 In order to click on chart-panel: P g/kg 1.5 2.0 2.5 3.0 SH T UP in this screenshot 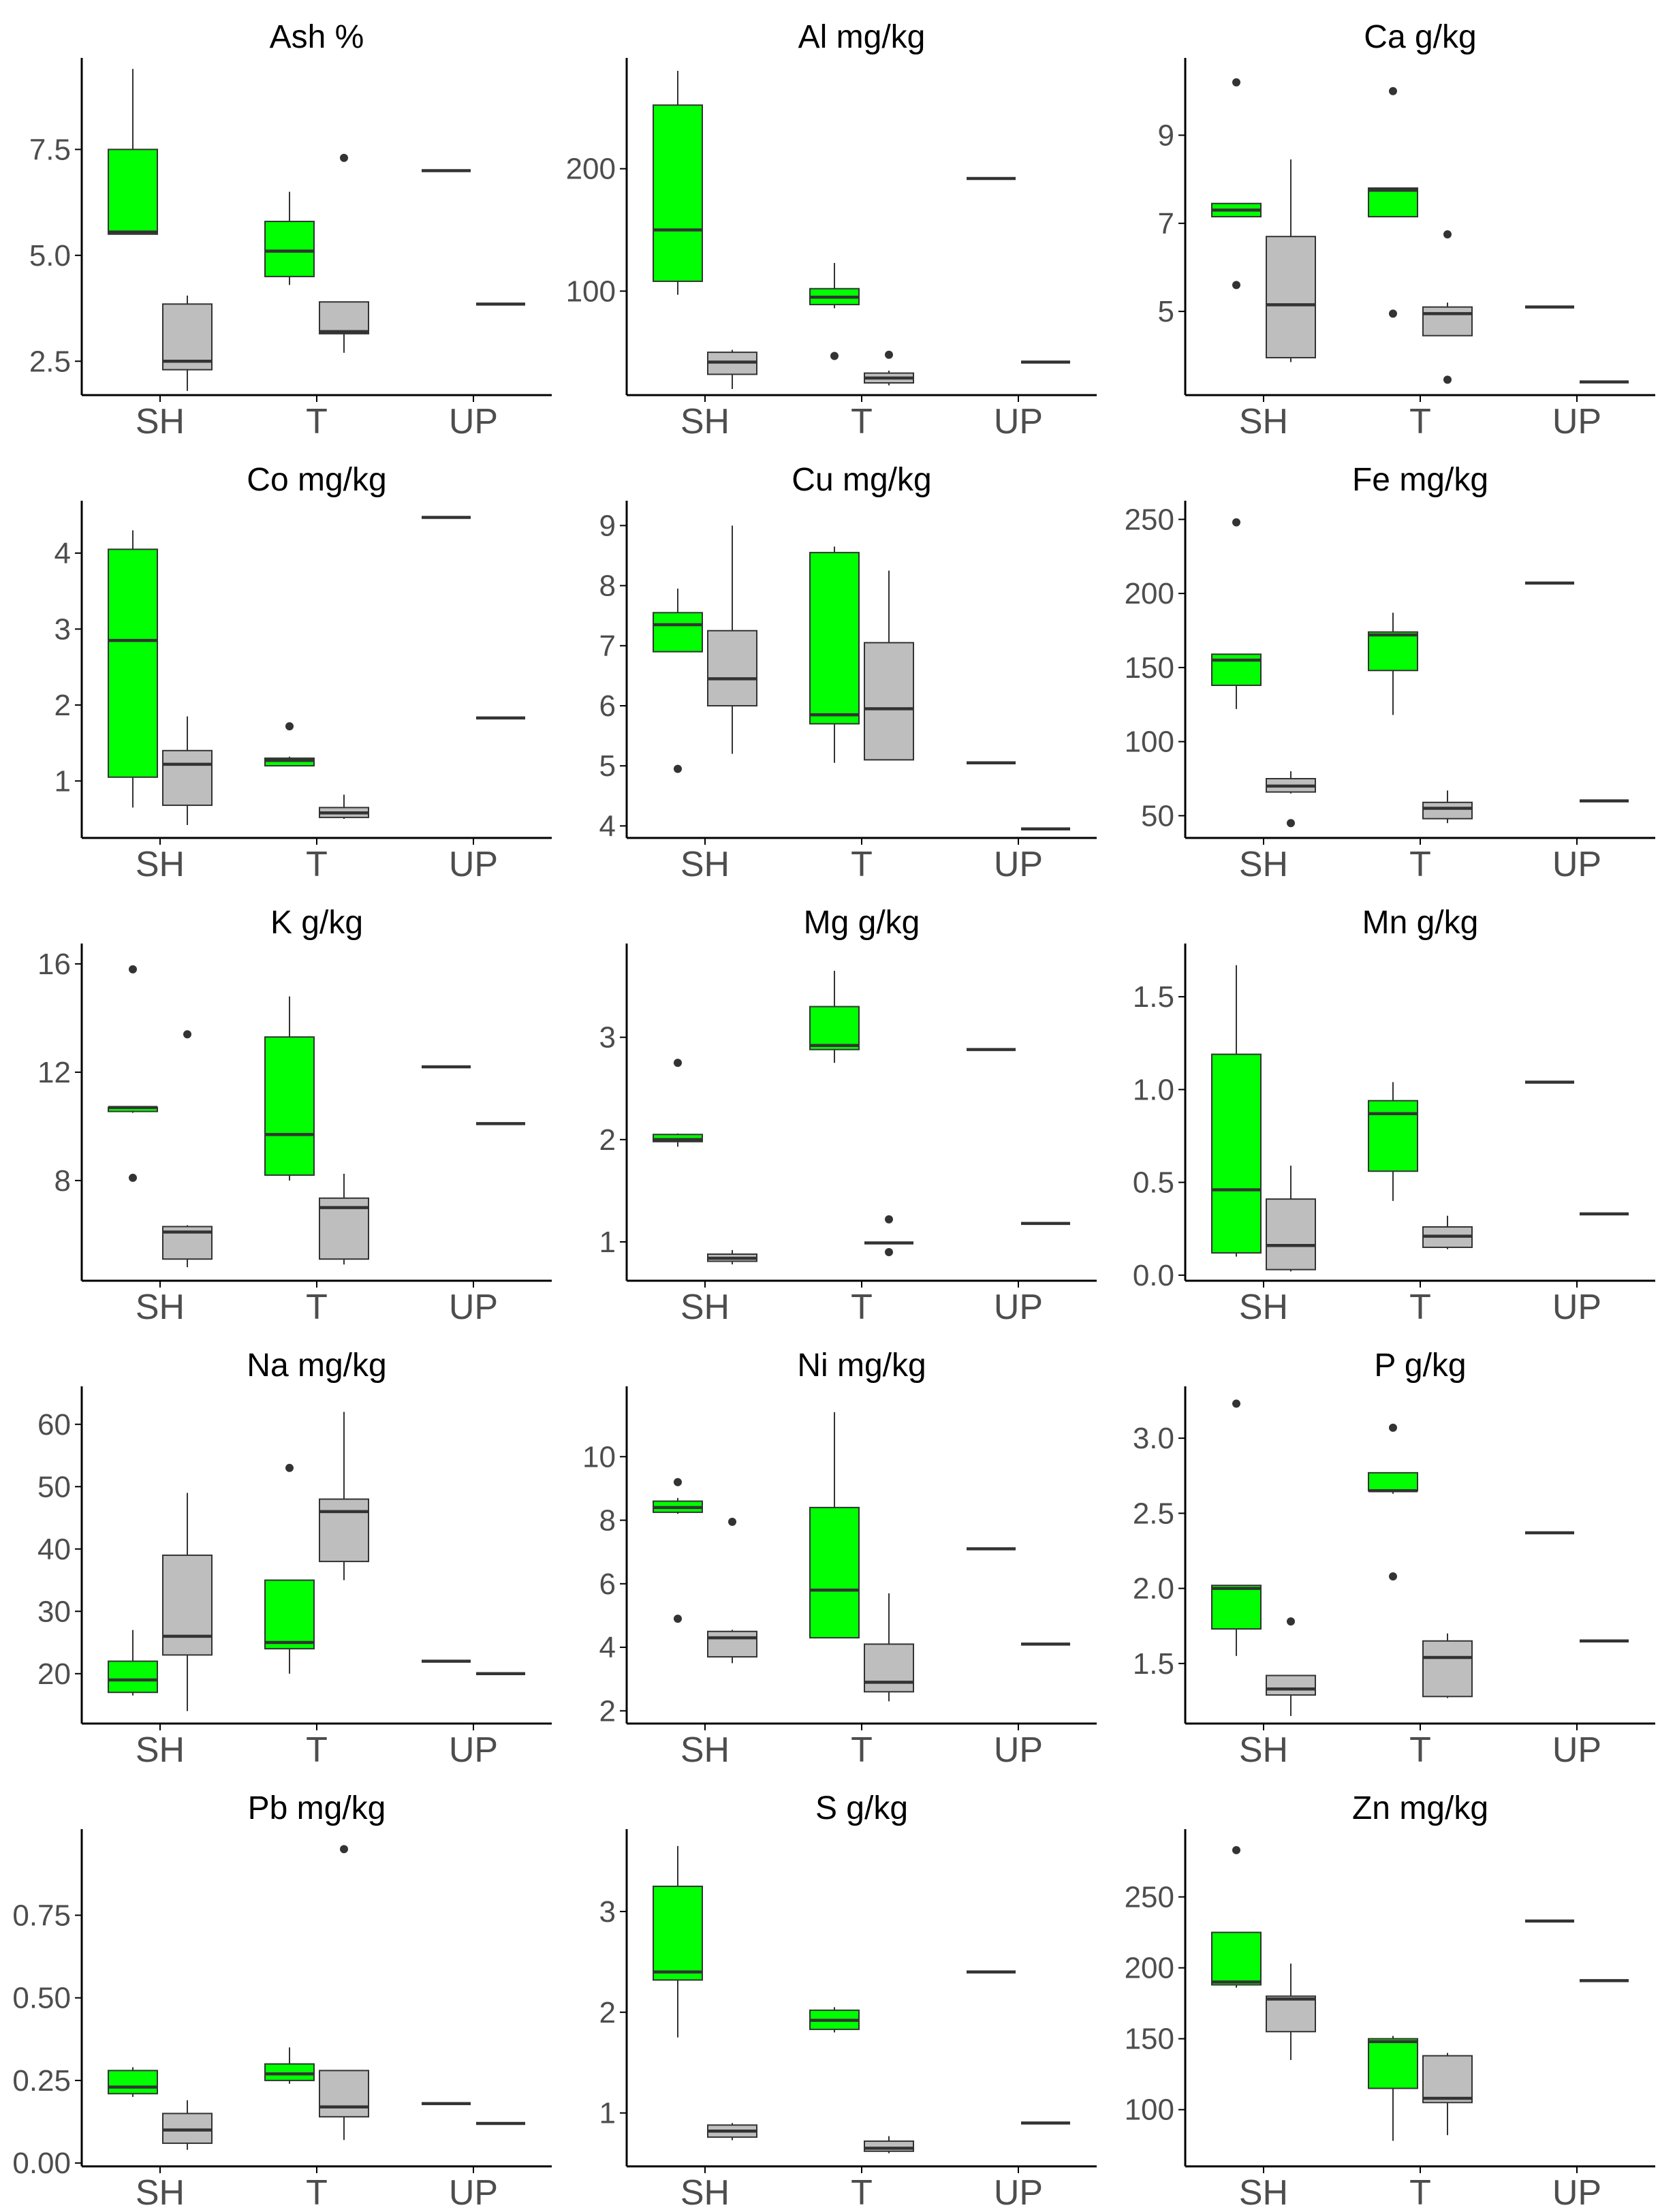, I will do `click(1389, 1549)`.